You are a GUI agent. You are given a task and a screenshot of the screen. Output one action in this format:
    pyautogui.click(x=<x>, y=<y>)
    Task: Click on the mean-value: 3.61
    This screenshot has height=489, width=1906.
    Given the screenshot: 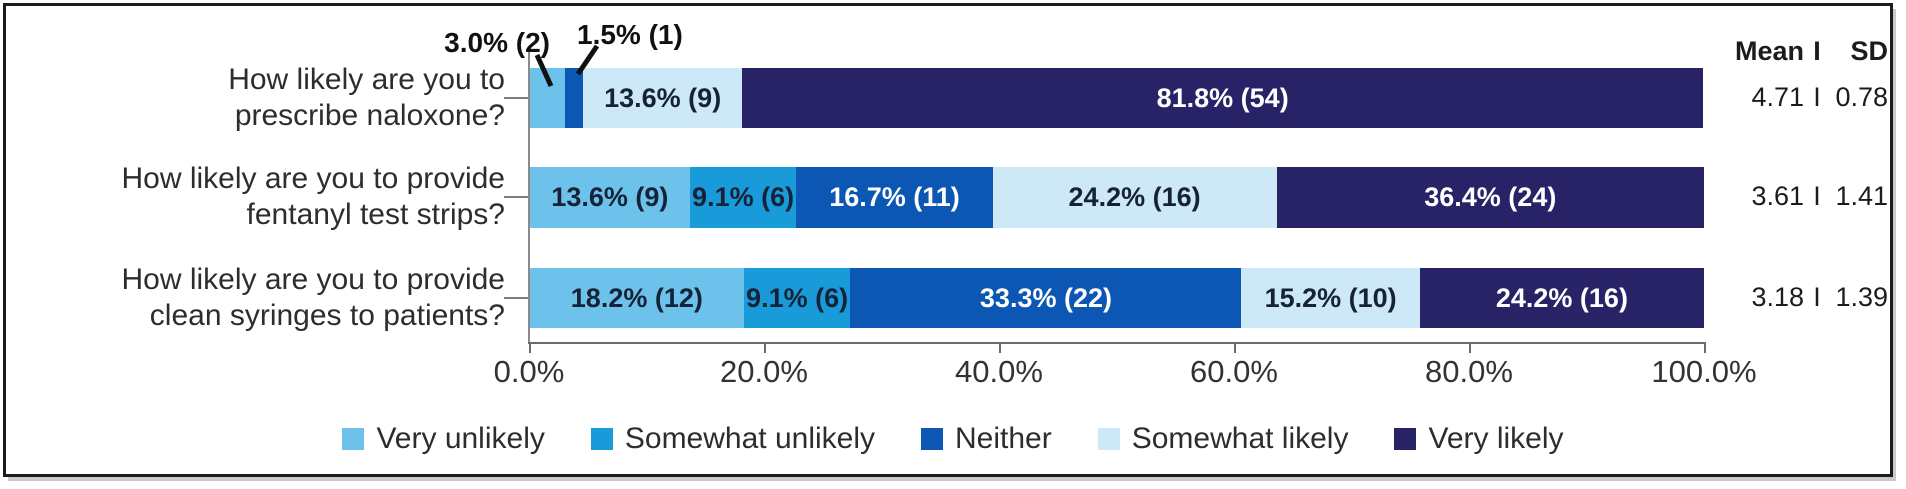 What is the action you would take?
    pyautogui.click(x=1777, y=196)
    